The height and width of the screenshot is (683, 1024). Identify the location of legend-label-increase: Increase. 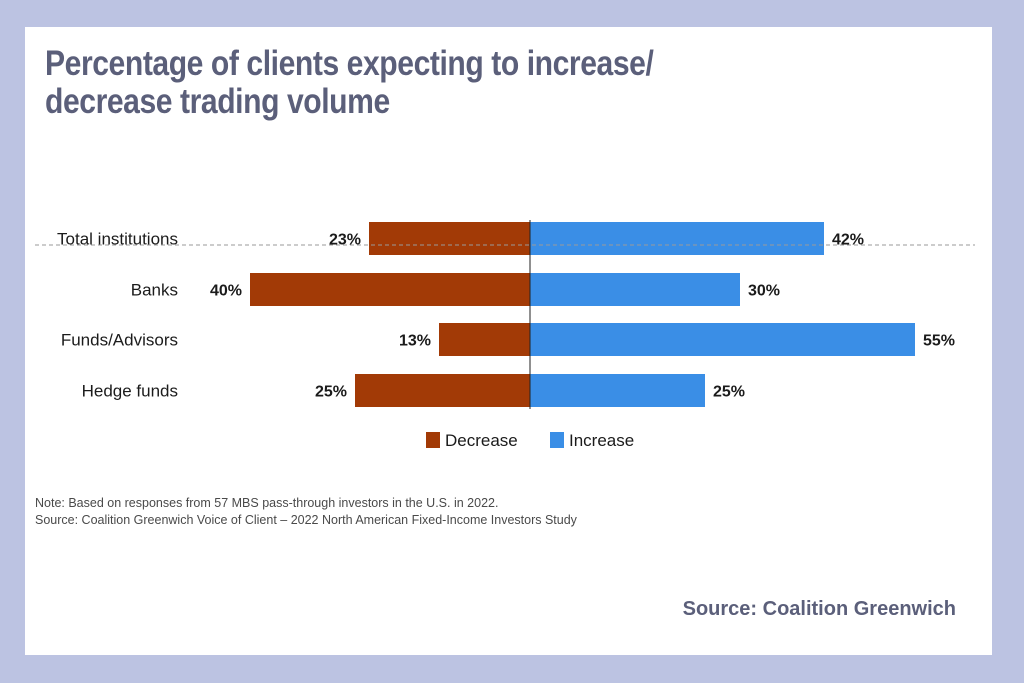
(601, 440).